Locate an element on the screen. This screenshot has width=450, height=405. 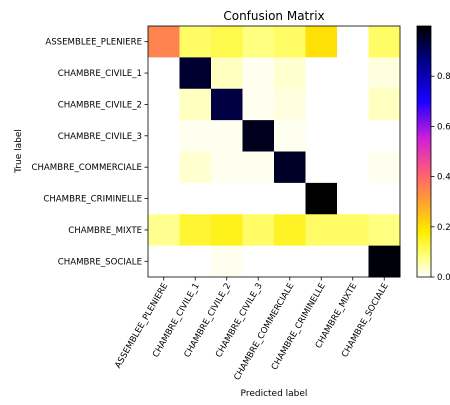
chart-title: Confusion Matrix is located at coordinates (273, 16).